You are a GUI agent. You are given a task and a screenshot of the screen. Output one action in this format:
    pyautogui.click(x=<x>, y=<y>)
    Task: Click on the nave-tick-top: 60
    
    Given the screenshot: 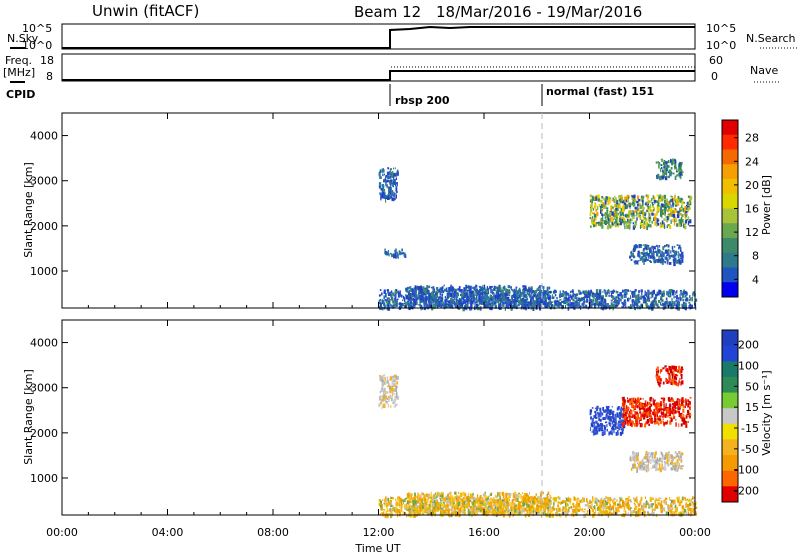 What is the action you would take?
    pyautogui.click(x=716, y=60)
    